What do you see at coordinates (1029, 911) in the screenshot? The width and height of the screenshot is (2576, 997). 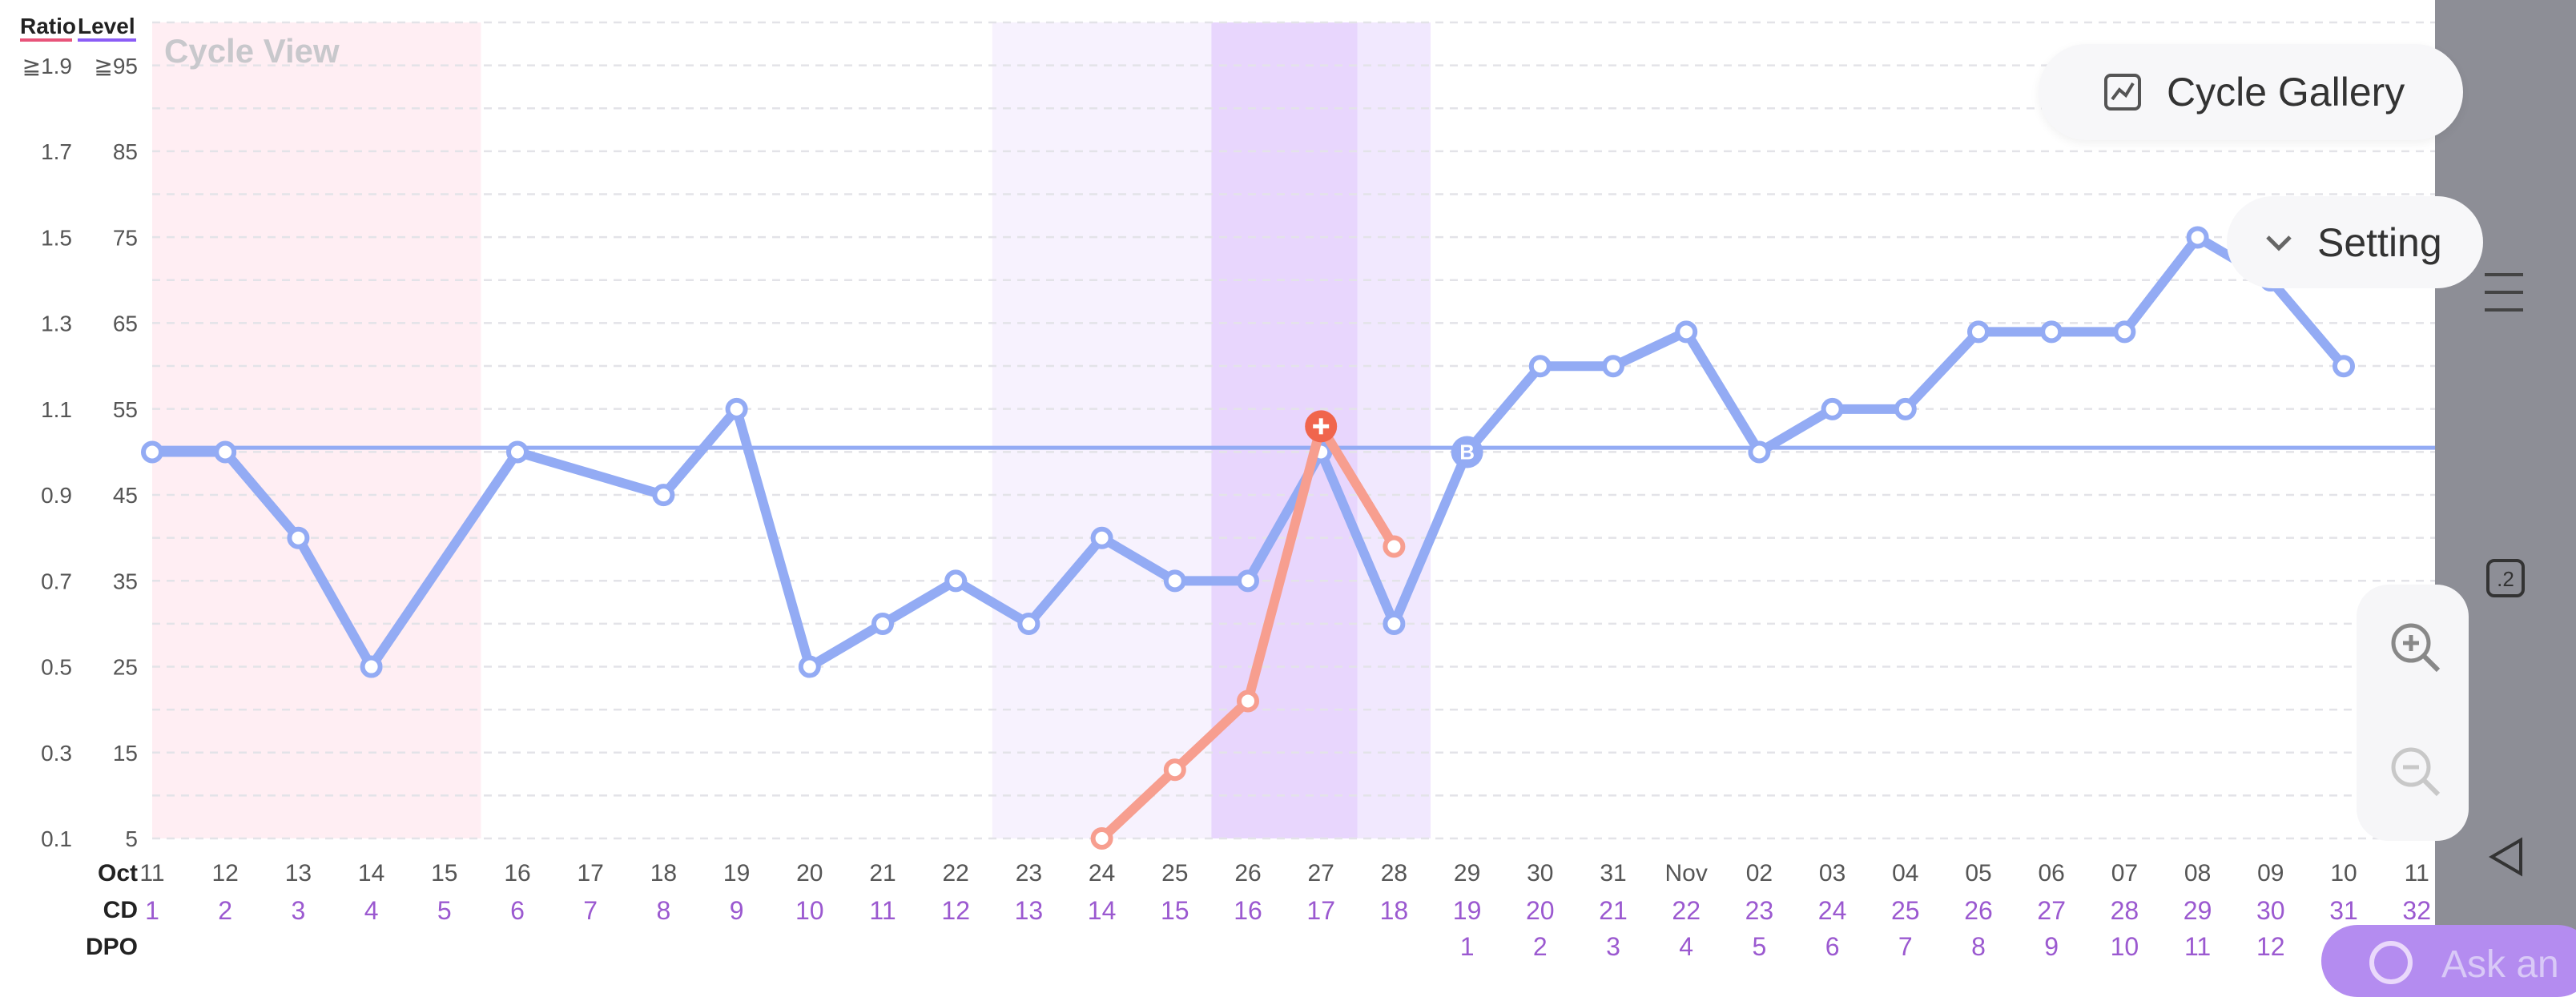 I see `cd-label: 13` at bounding box center [1029, 911].